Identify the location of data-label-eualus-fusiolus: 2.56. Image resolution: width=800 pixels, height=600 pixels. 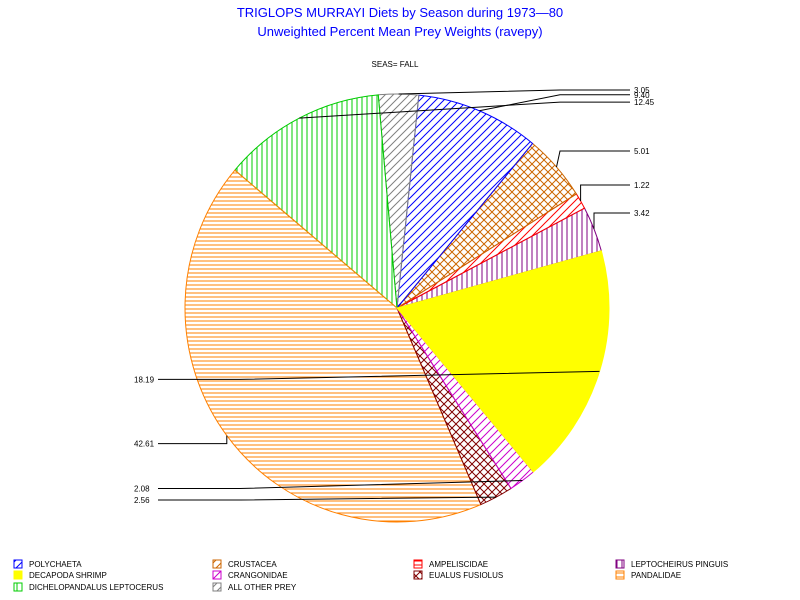
(142, 500).